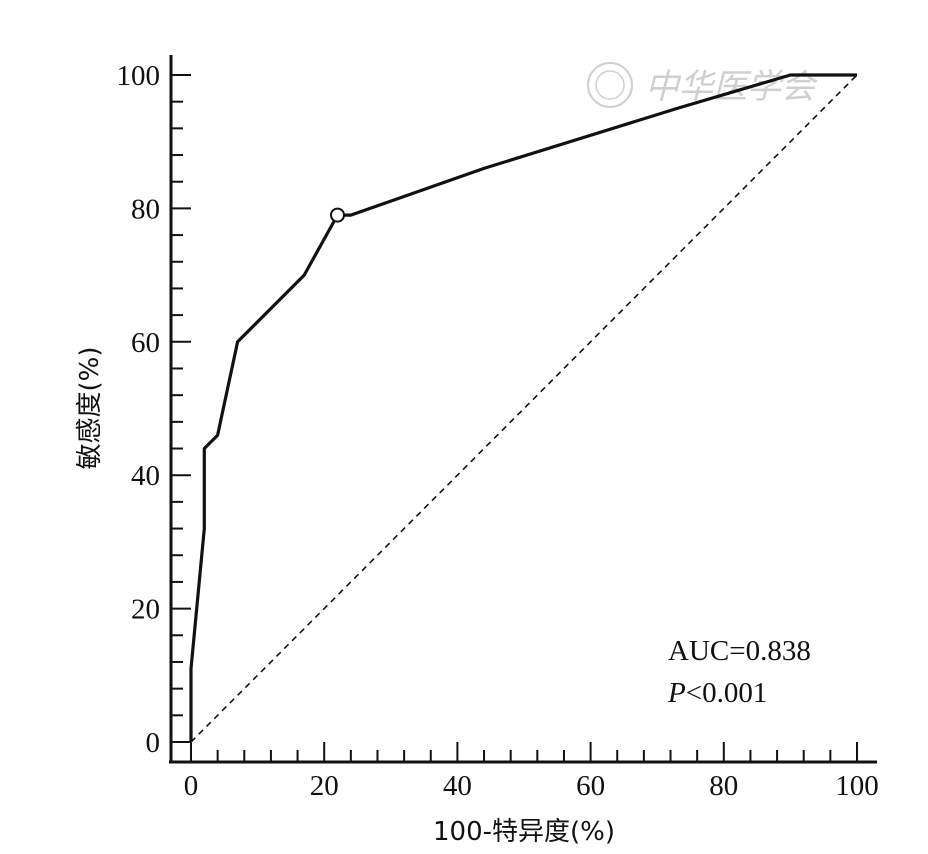 This screenshot has width=928, height=854. I want to click on y-tick-label: 100, so click(139, 76).